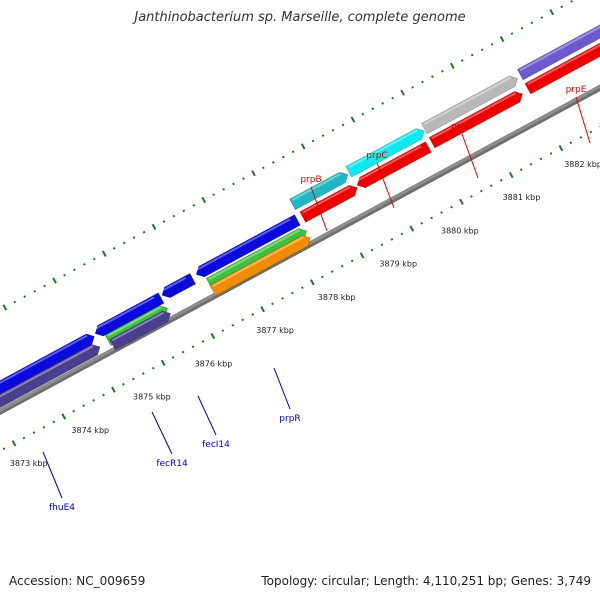  I want to click on gene-arrow-prpB, so click(319, 191).